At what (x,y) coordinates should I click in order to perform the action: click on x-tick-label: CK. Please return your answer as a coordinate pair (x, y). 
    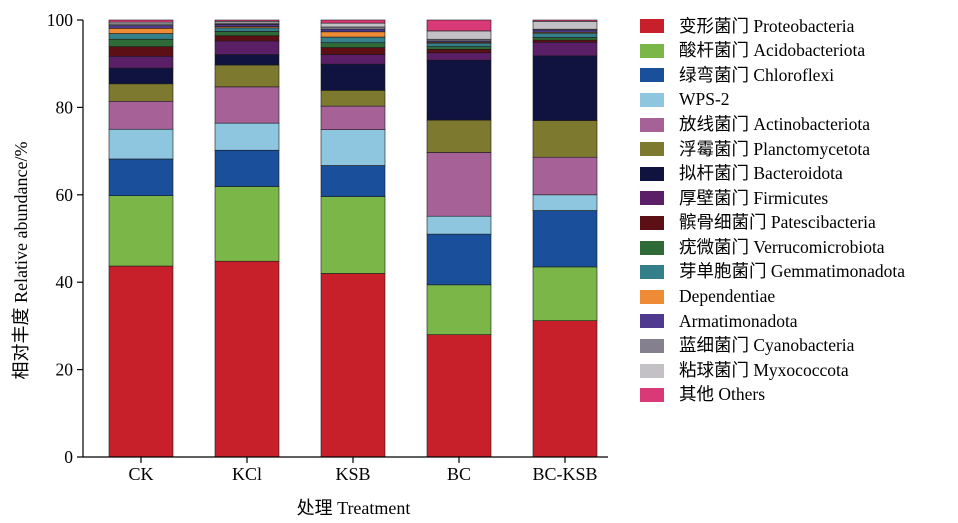
    Looking at the image, I should click on (140, 474).